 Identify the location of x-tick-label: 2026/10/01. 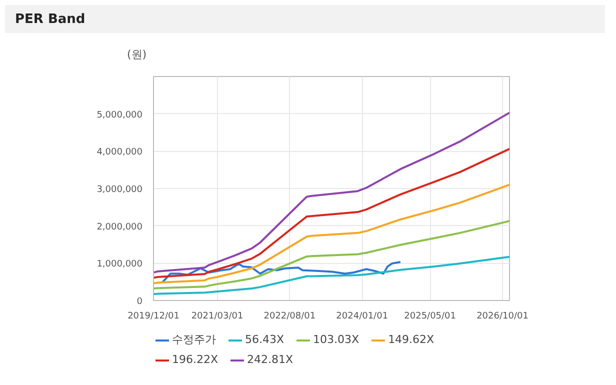
(502, 317).